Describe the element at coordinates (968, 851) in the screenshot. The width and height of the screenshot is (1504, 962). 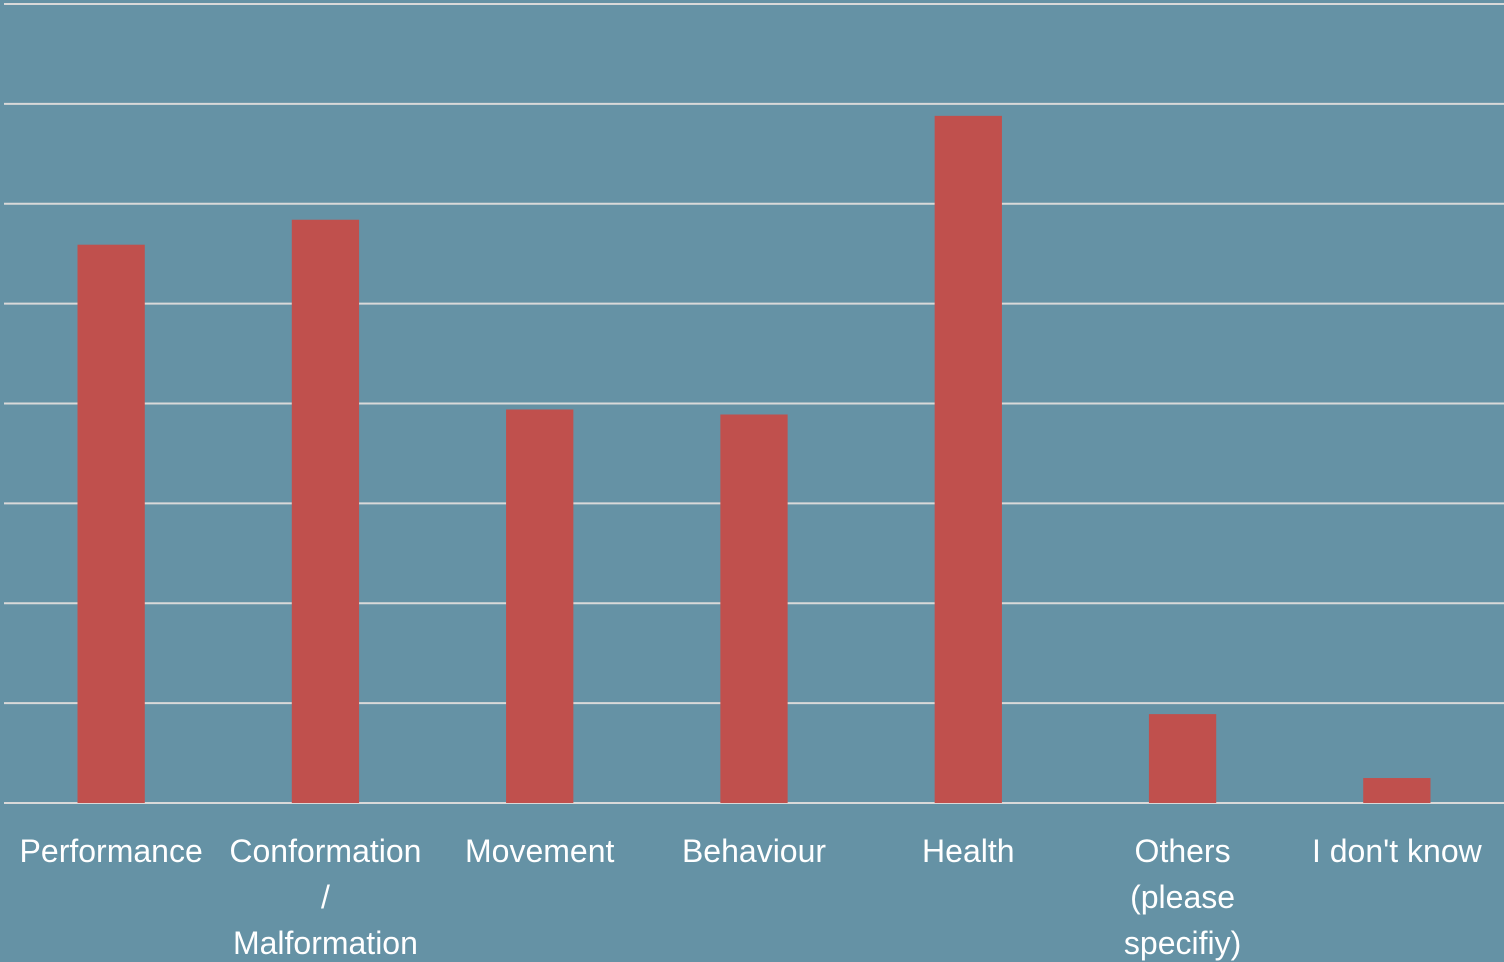
I see `x-tick-label: Health` at that location.